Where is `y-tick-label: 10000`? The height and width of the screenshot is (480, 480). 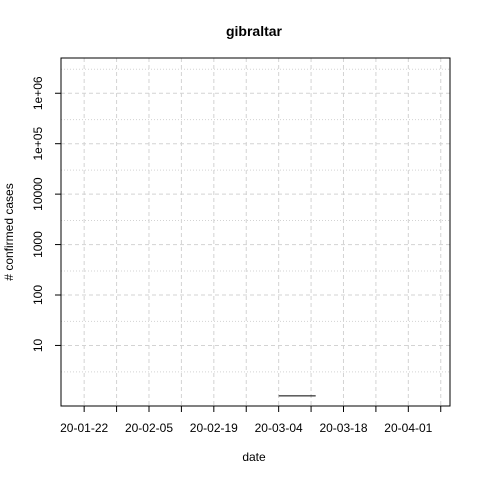 y-tick-label: 10000 is located at coordinates (38, 194).